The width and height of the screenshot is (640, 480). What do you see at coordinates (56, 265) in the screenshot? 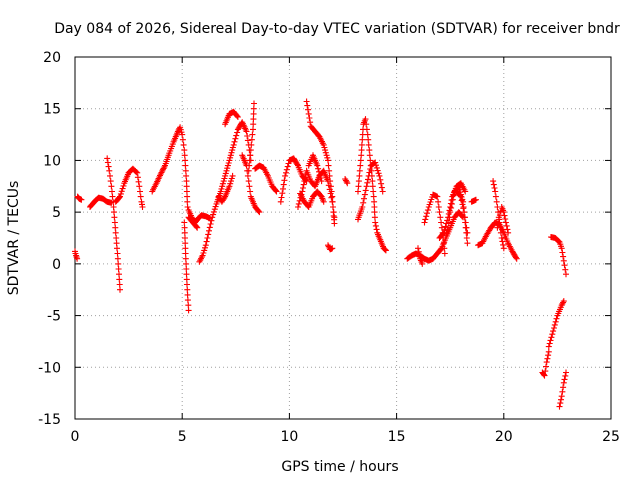
I see `y-tick-label: 0` at bounding box center [56, 265].